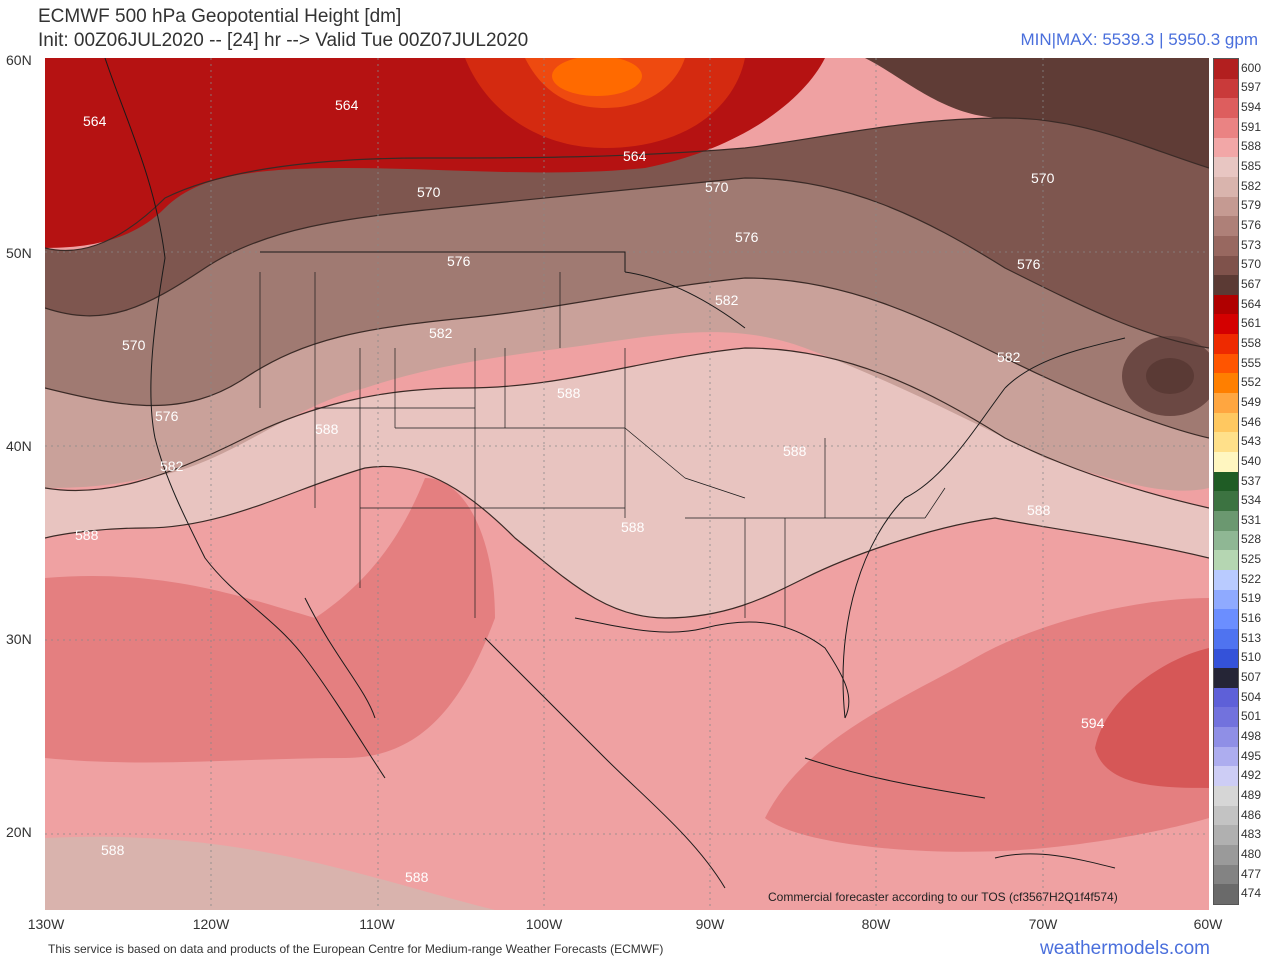 This screenshot has width=1280, height=960. I want to click on colorbar-level-label: 534, so click(1251, 500).